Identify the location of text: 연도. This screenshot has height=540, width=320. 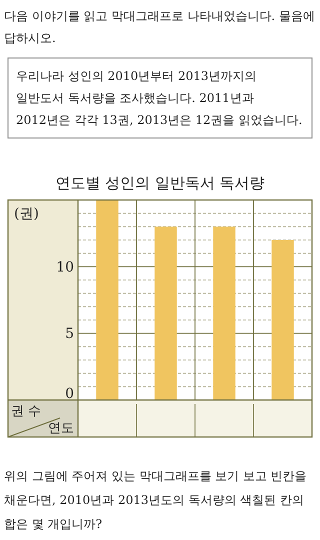
(61, 428).